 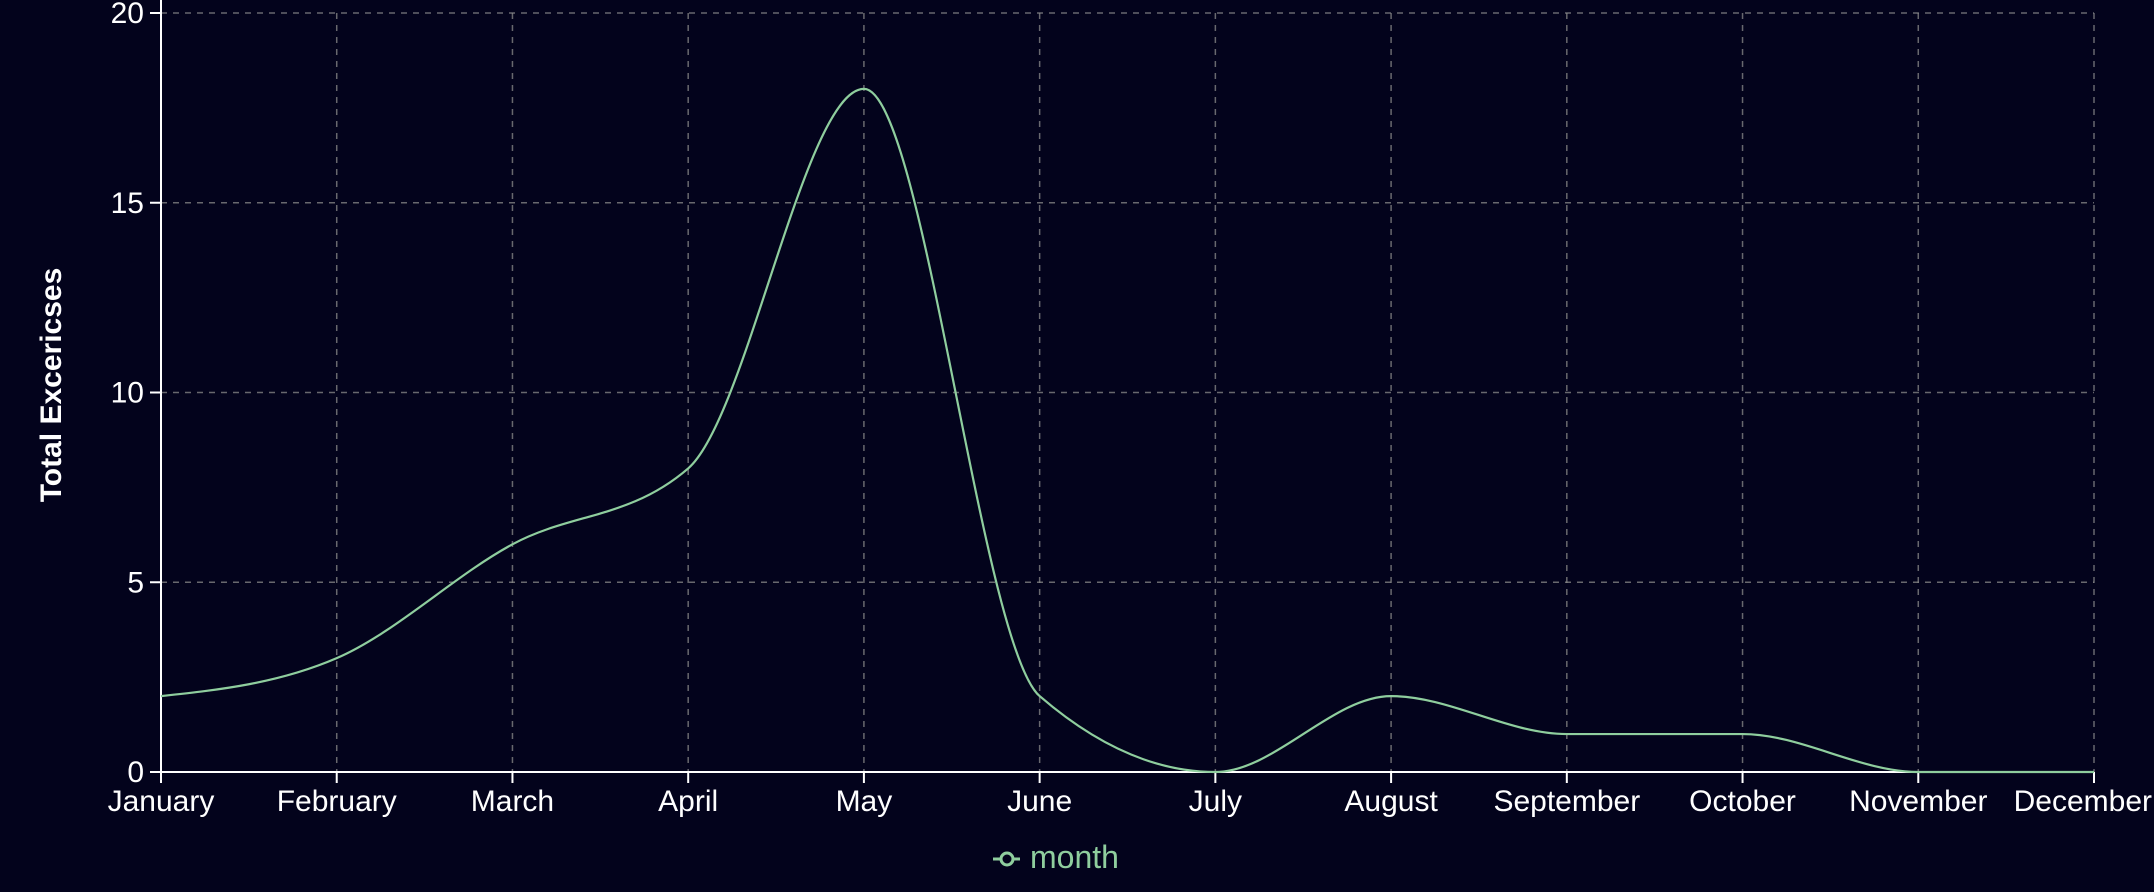 I want to click on x-tick-label-june: June, so click(x=1039, y=801).